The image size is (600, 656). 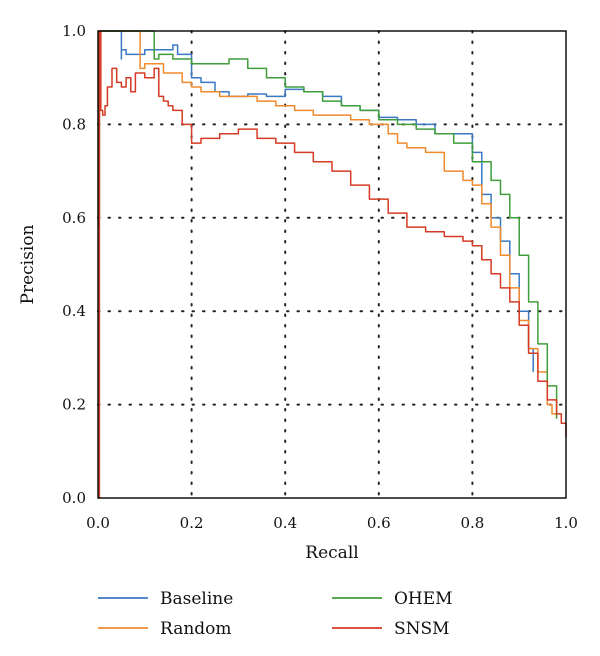 What do you see at coordinates (422, 629) in the screenshot?
I see `legend-label: SNSM` at bounding box center [422, 629].